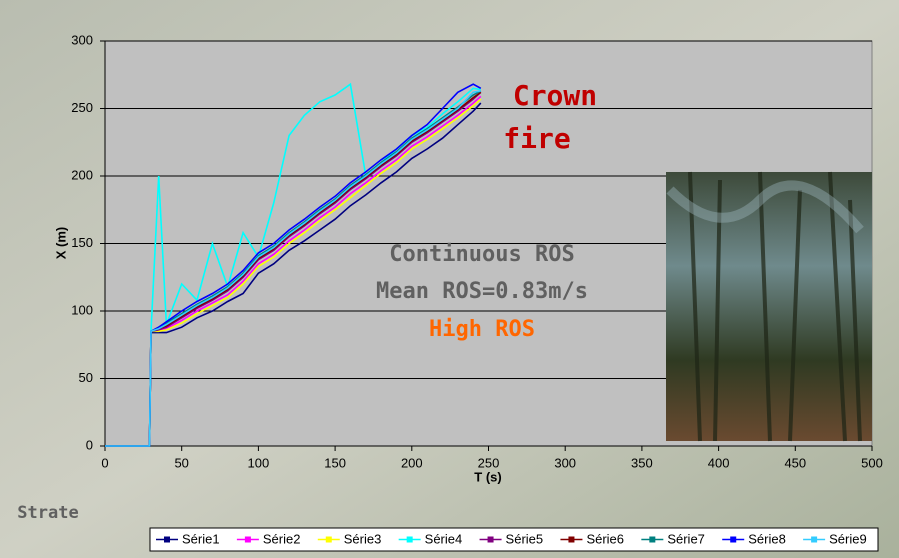 The height and width of the screenshot is (558, 899). What do you see at coordinates (565, 462) in the screenshot?
I see `x-tick-label: 300` at bounding box center [565, 462].